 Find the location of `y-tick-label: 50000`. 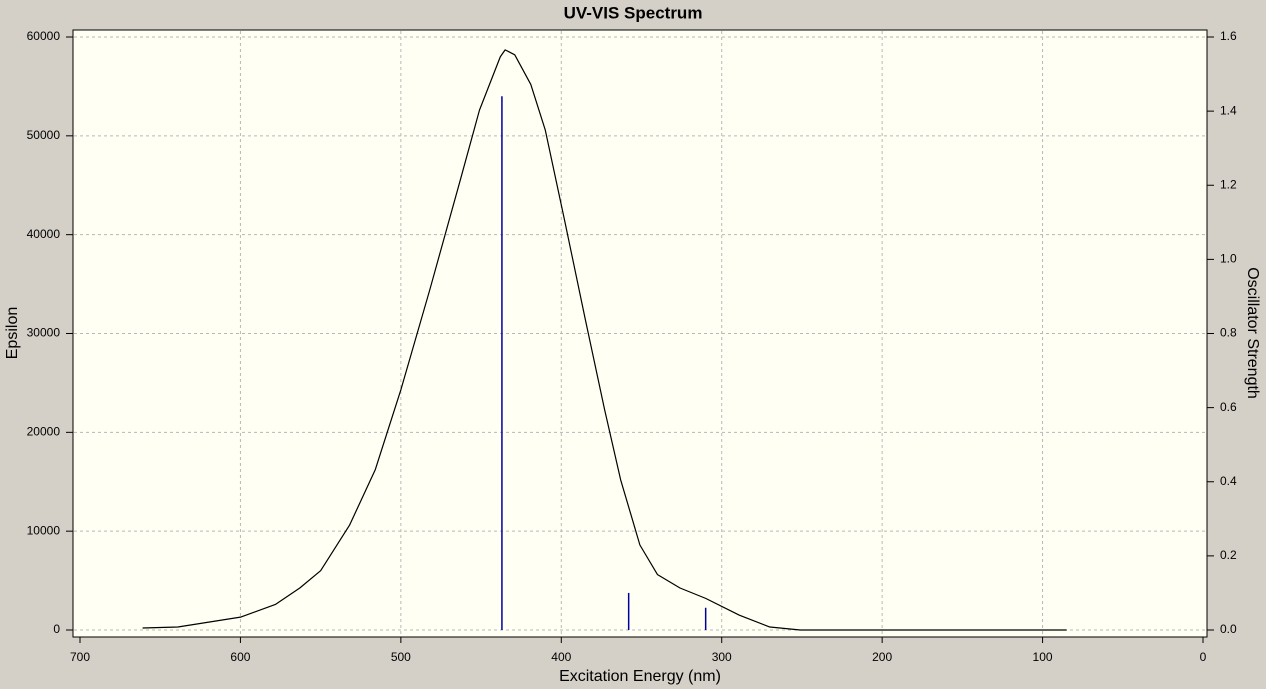

y-tick-label: 50000 is located at coordinates (44, 135).